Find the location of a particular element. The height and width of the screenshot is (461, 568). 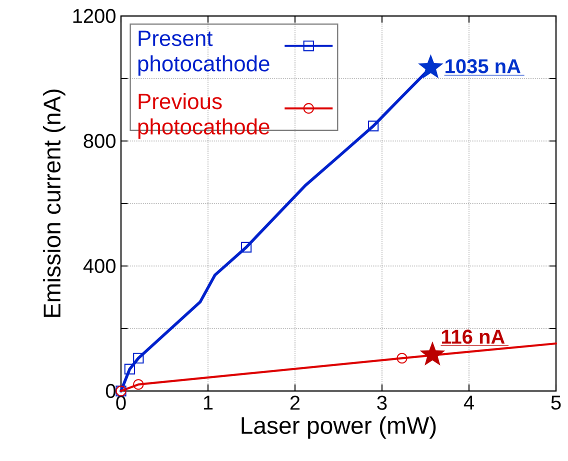

x-tick-label: 3 is located at coordinates (382, 403).